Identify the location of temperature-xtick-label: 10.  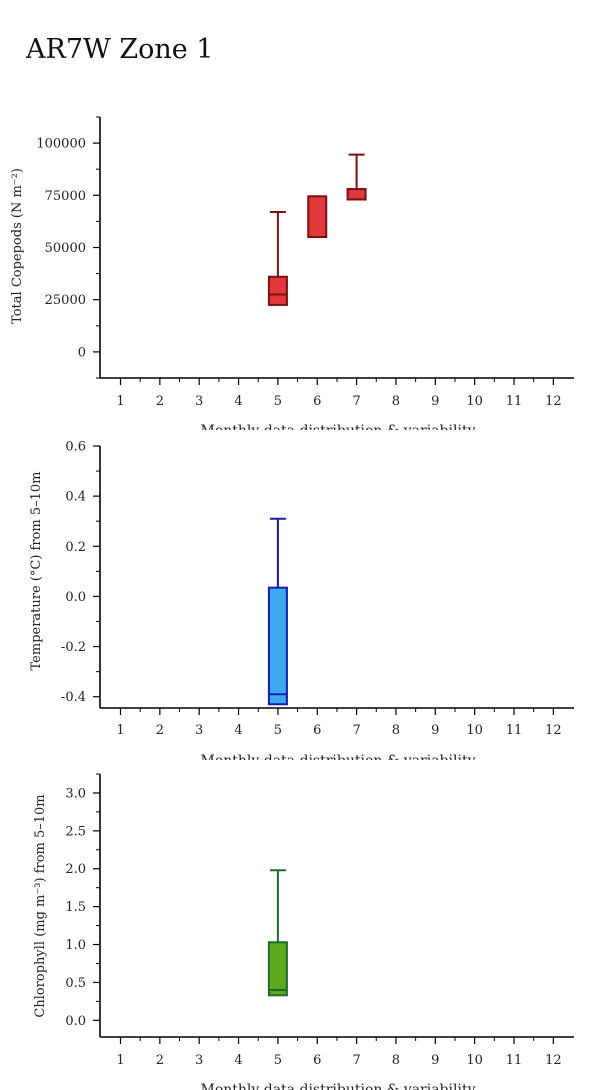
(474, 730).